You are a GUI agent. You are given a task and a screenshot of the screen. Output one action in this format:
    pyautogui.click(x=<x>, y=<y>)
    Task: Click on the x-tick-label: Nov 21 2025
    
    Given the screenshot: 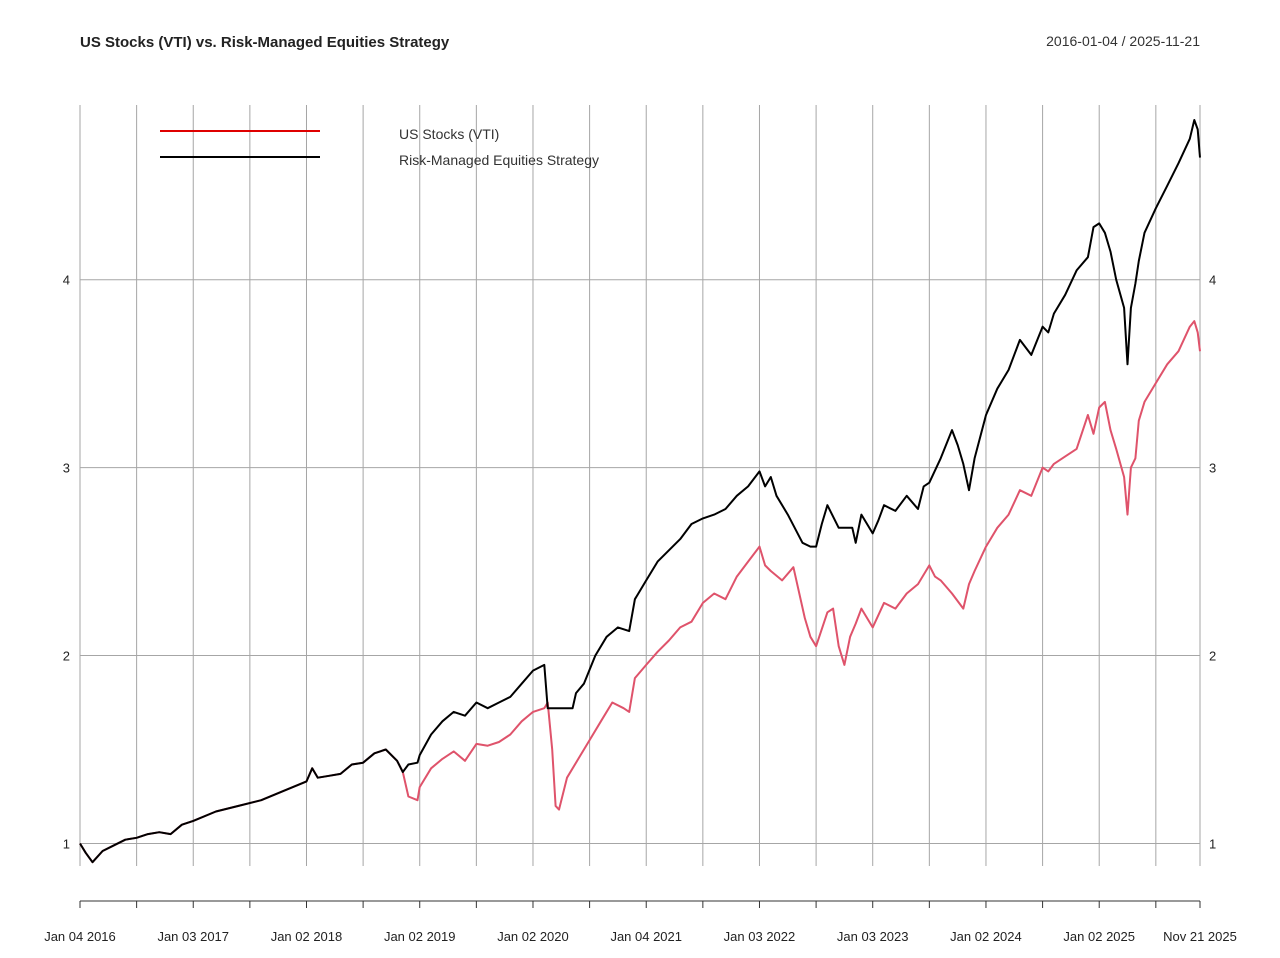 What is the action you would take?
    pyautogui.click(x=1200, y=936)
    